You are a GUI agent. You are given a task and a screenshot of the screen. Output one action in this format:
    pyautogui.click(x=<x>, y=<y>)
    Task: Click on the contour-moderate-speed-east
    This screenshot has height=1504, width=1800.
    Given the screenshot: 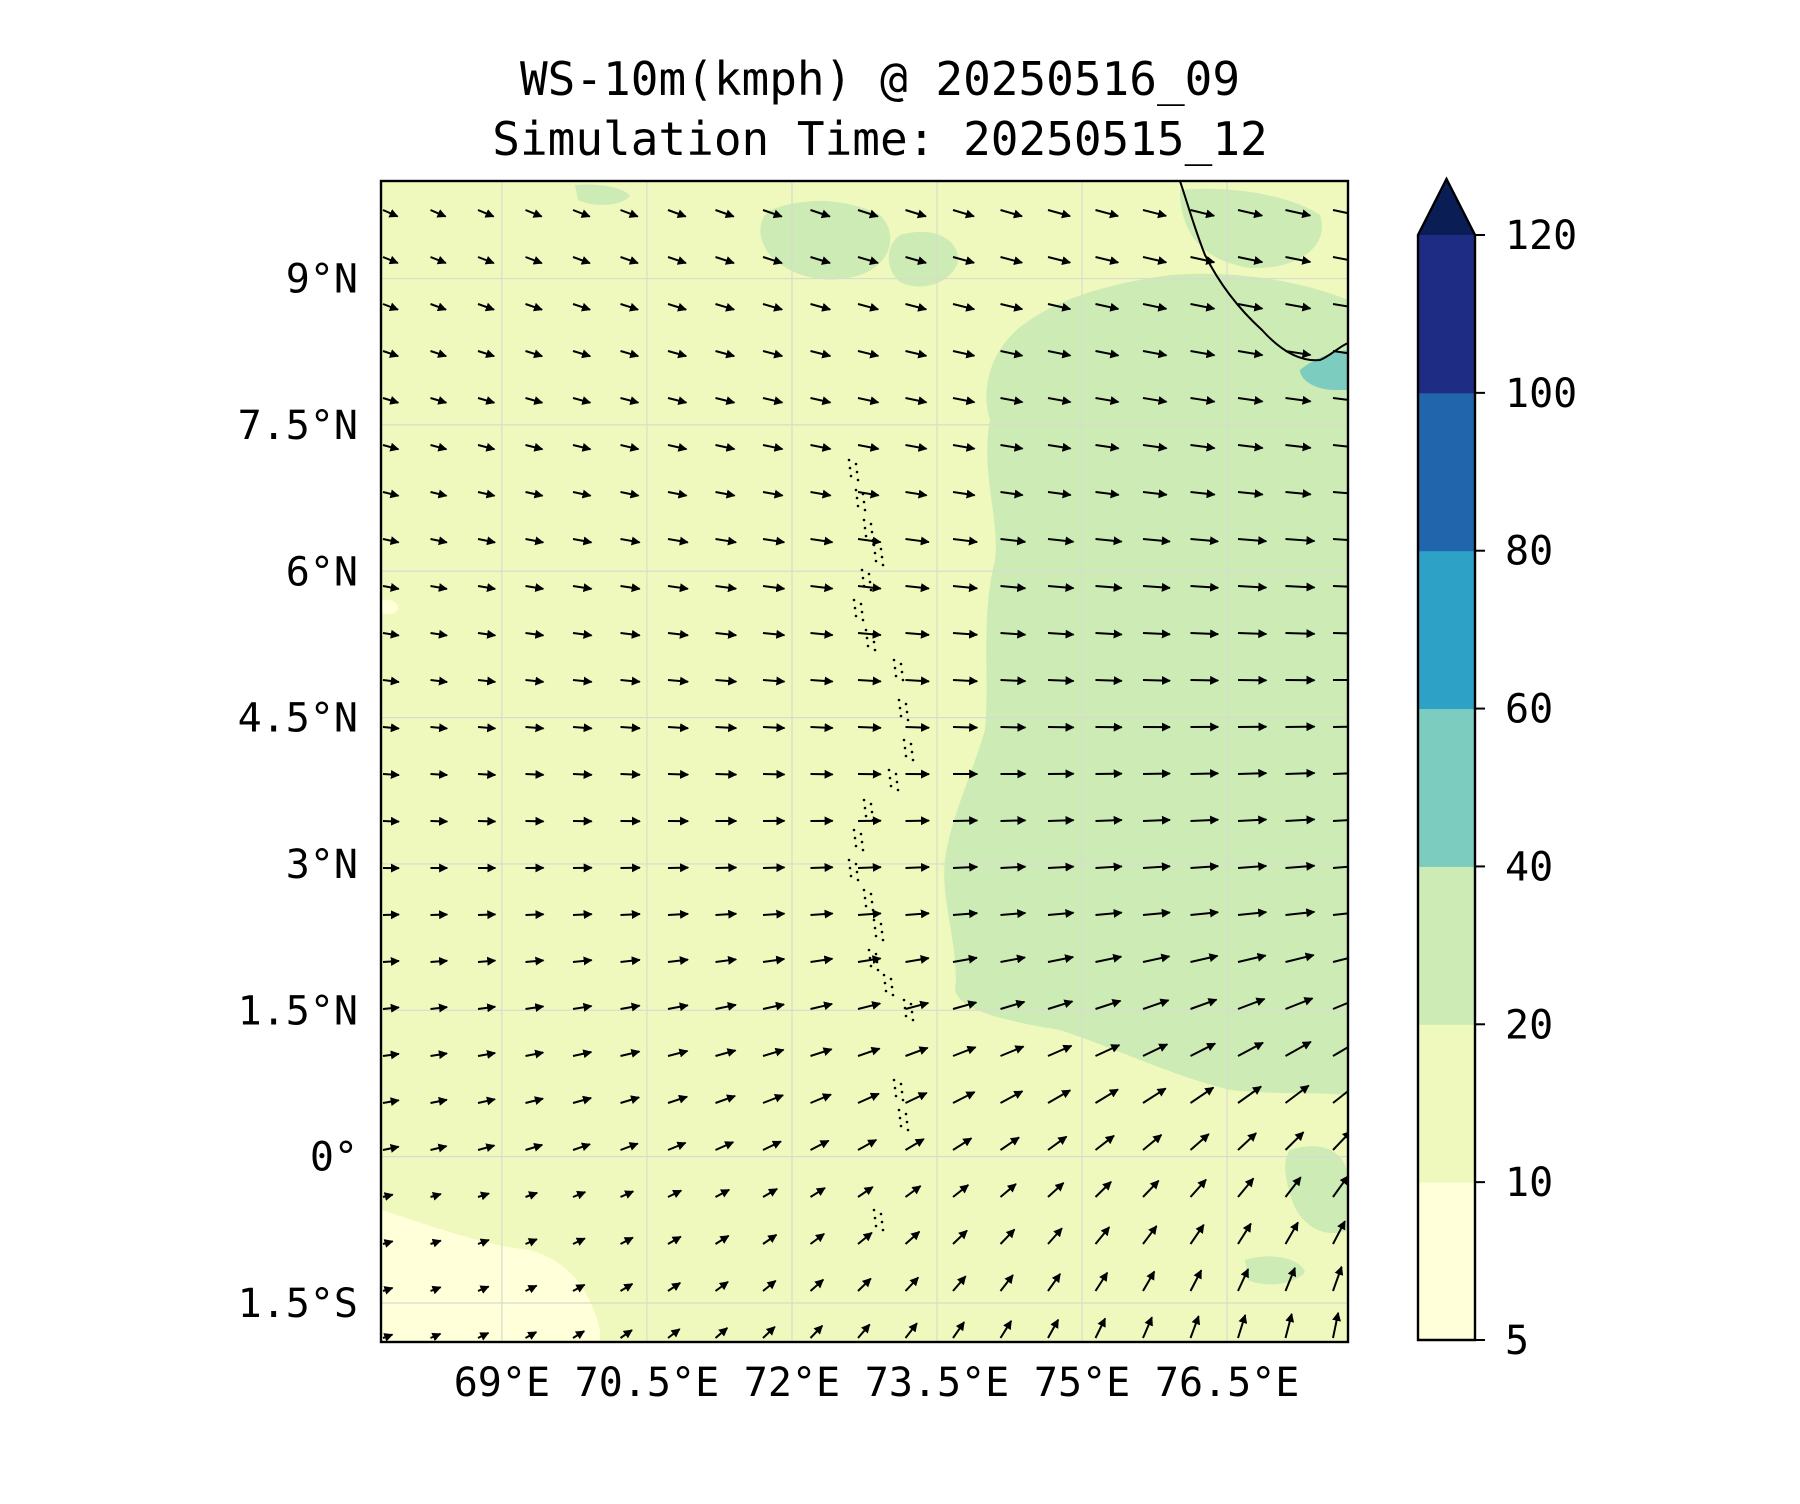 What is the action you would take?
    pyautogui.click(x=1146, y=684)
    